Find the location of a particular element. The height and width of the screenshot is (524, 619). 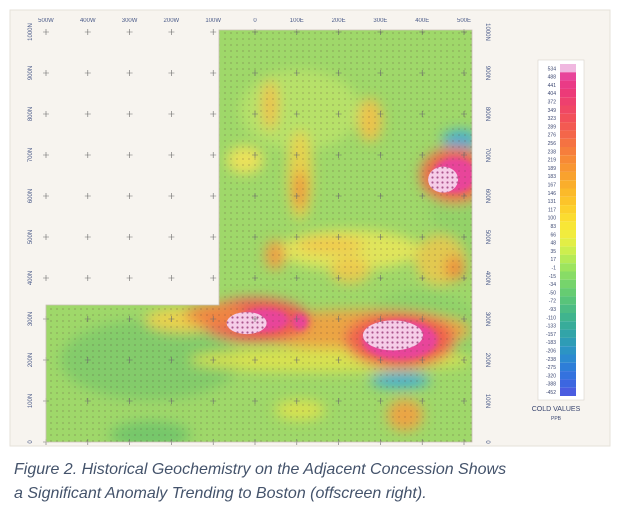

left-tick-label: 900N is located at coordinates (31, 73).